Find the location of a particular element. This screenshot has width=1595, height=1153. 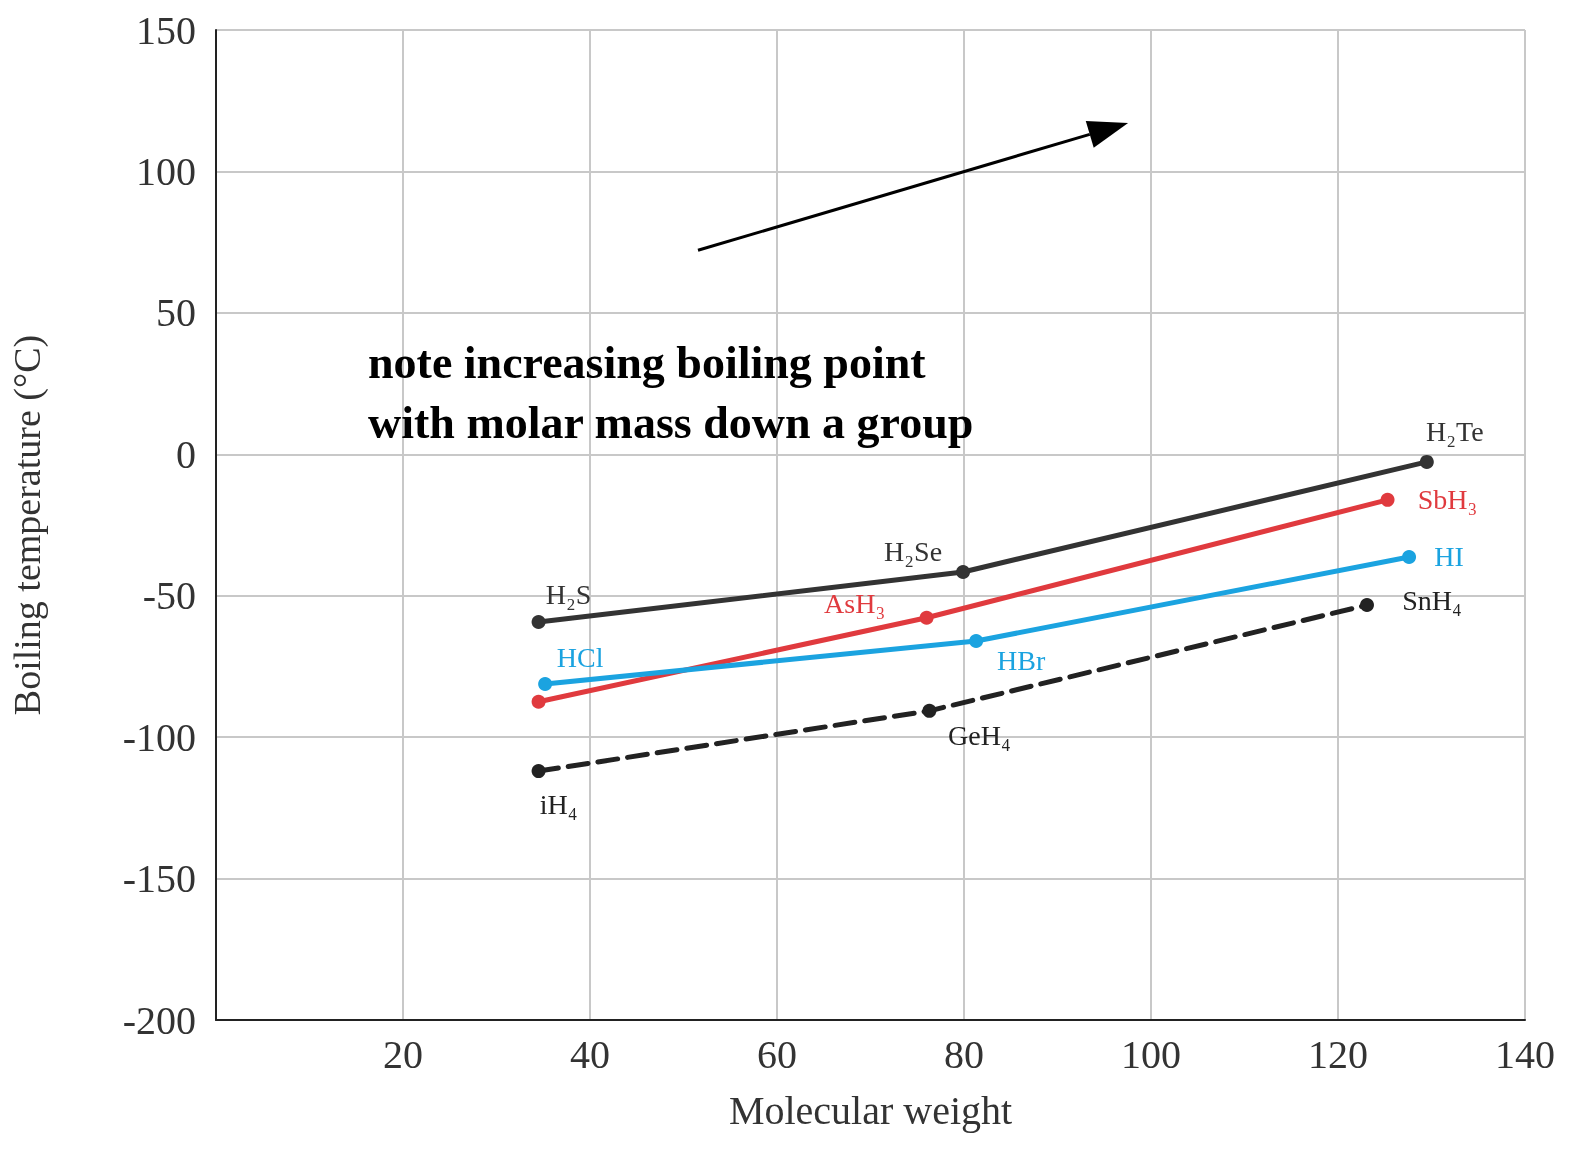

annotation: HBr is located at coordinates (1021, 661).